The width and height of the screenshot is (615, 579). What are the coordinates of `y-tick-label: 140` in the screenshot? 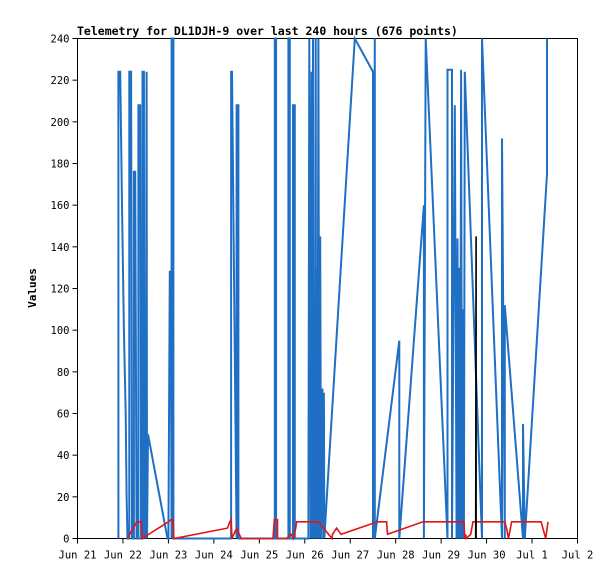 It's located at (60, 248).